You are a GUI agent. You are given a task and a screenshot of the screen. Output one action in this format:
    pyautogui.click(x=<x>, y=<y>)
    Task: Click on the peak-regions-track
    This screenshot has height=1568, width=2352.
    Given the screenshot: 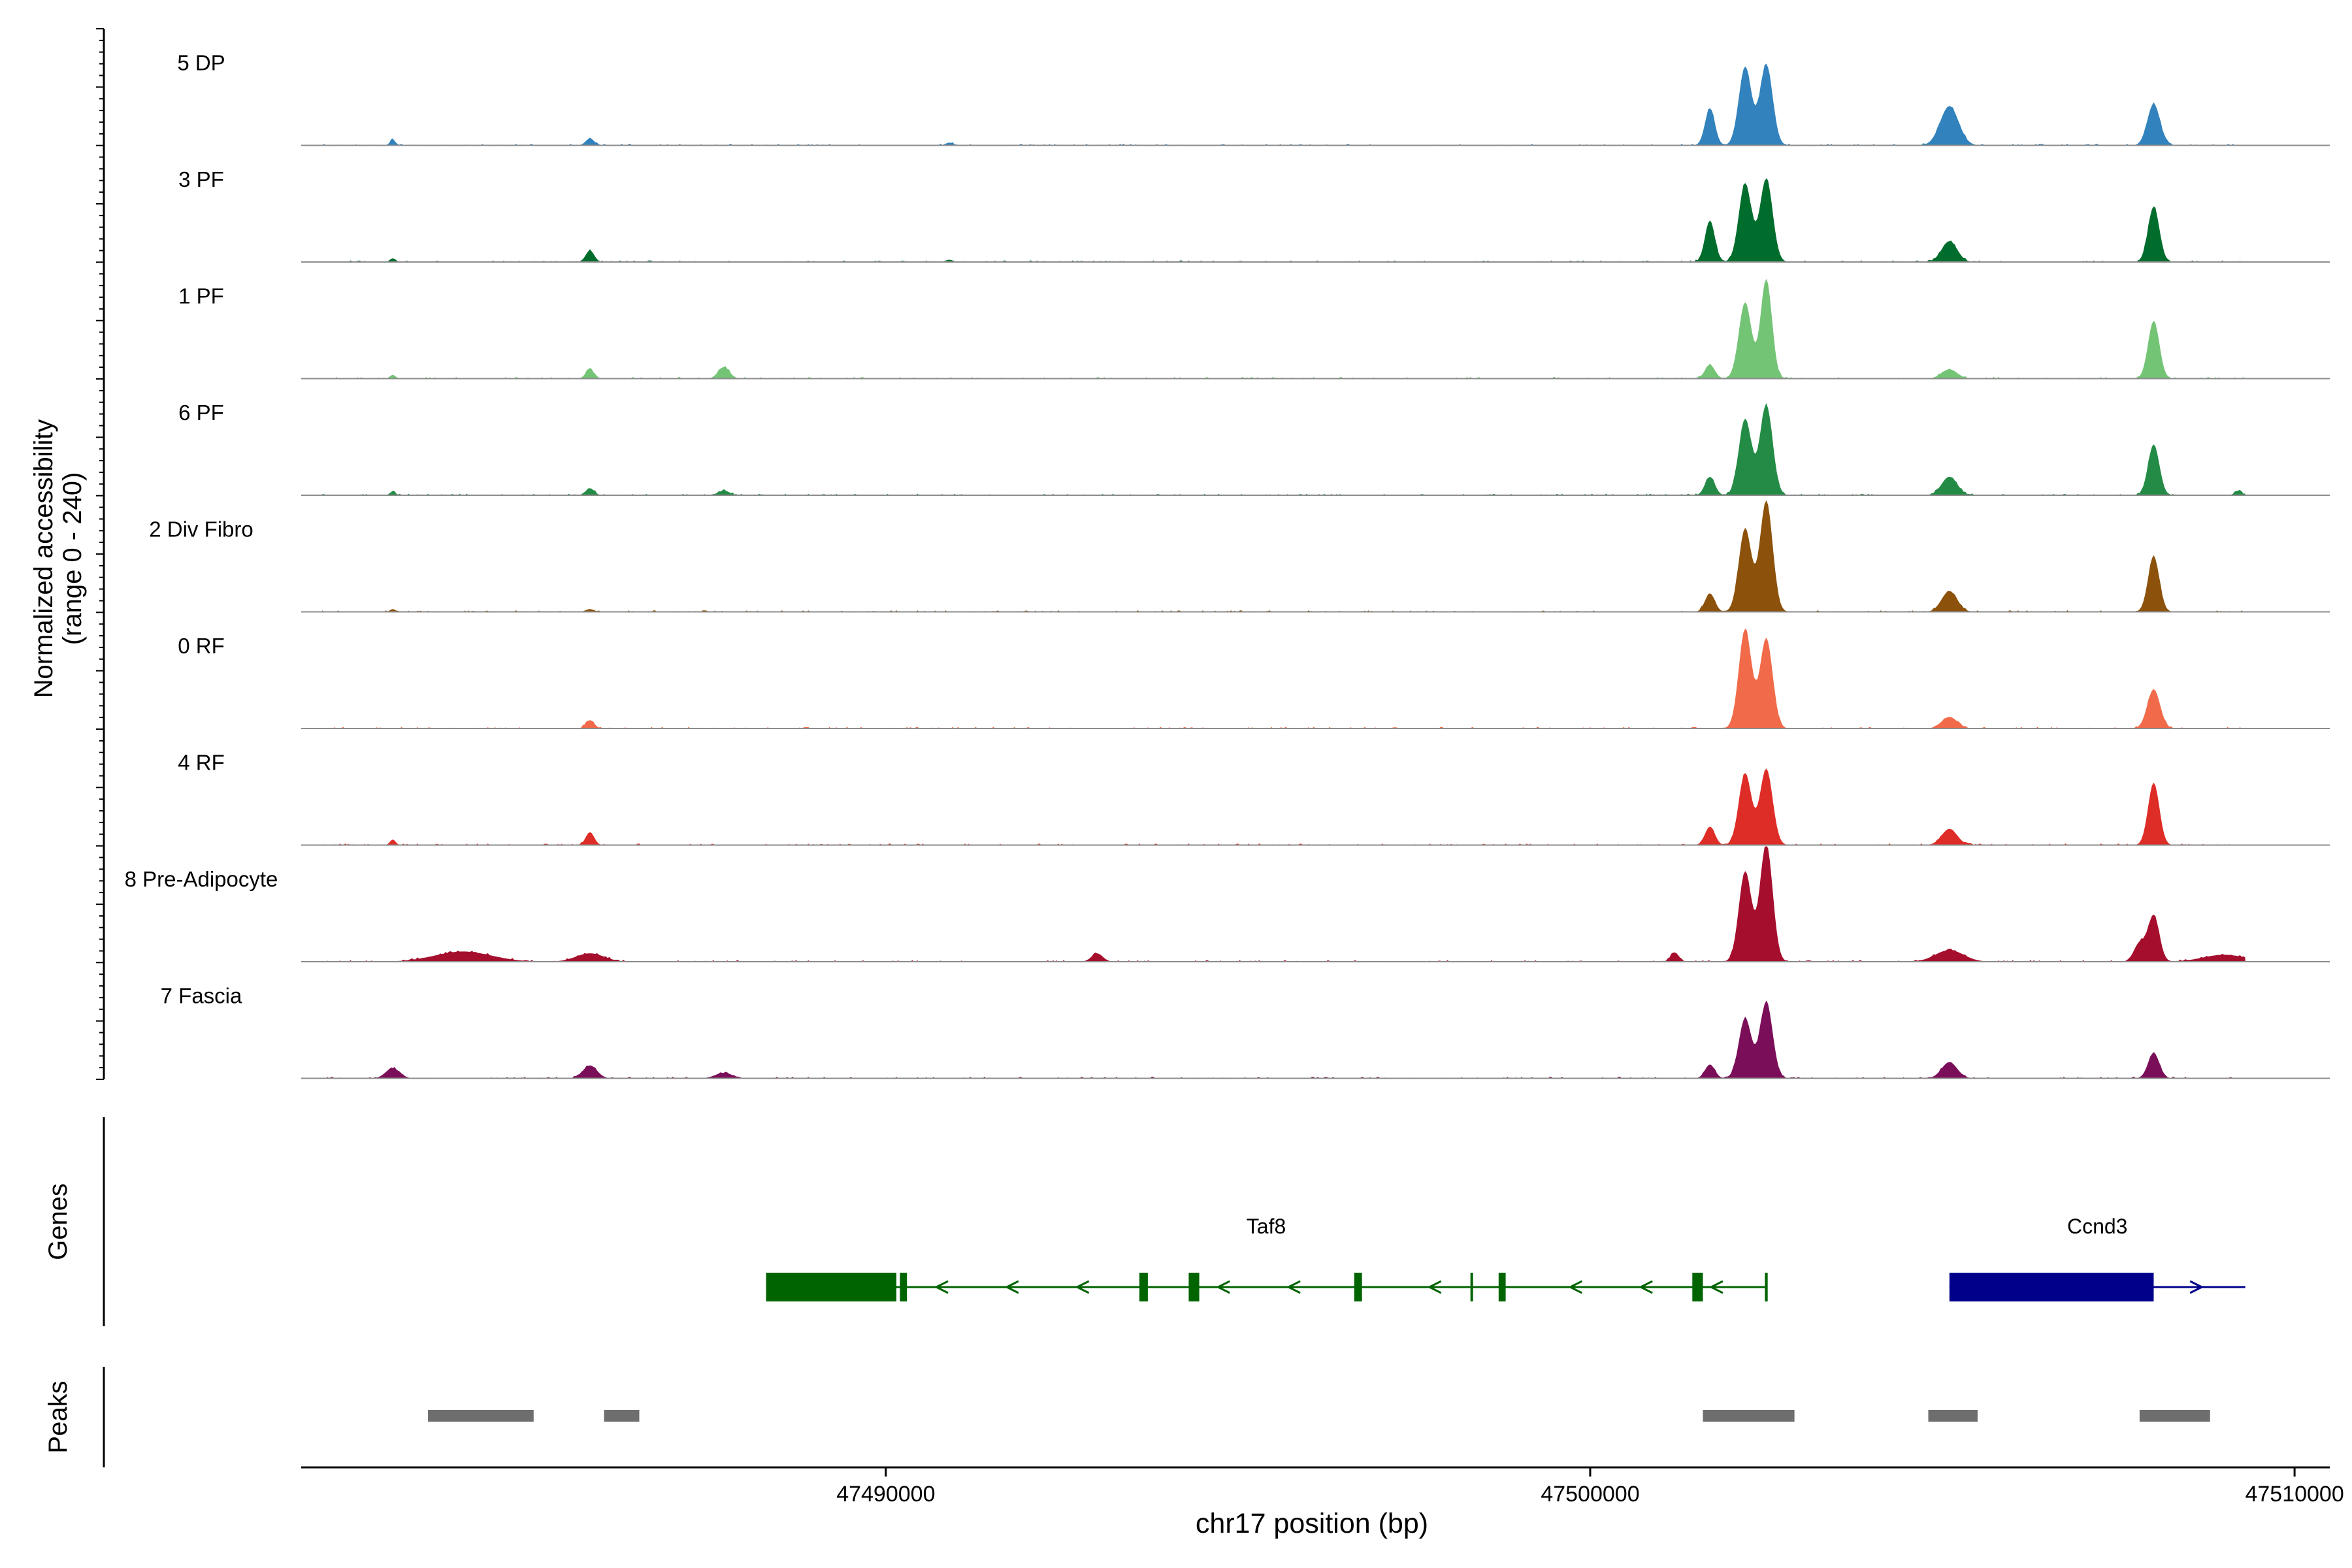 What is the action you would take?
    pyautogui.click(x=1319, y=1416)
    